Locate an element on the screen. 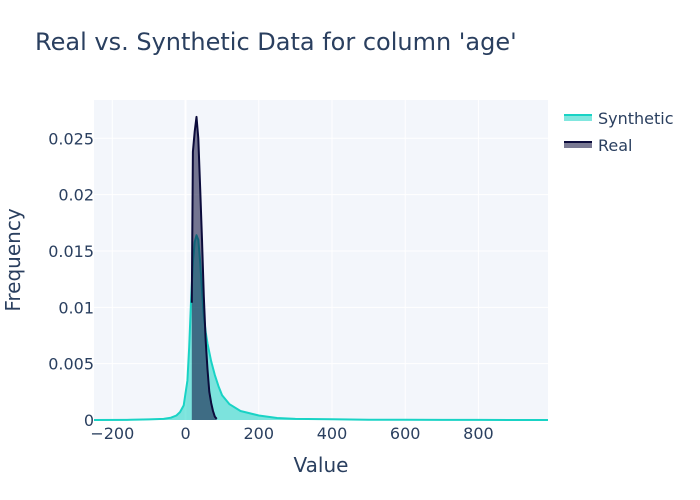  y-tick-label: 0.025 is located at coordinates (71, 138).